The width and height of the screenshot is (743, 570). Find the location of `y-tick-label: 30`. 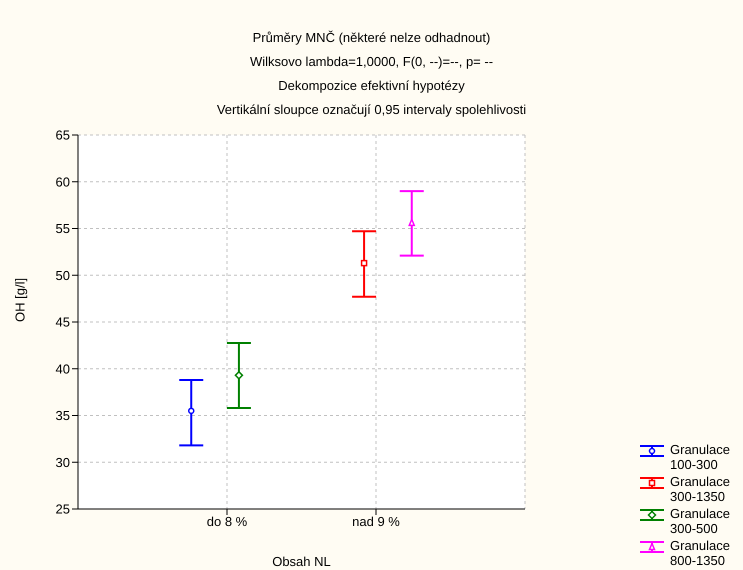

y-tick-label: 30 is located at coordinates (63, 462).